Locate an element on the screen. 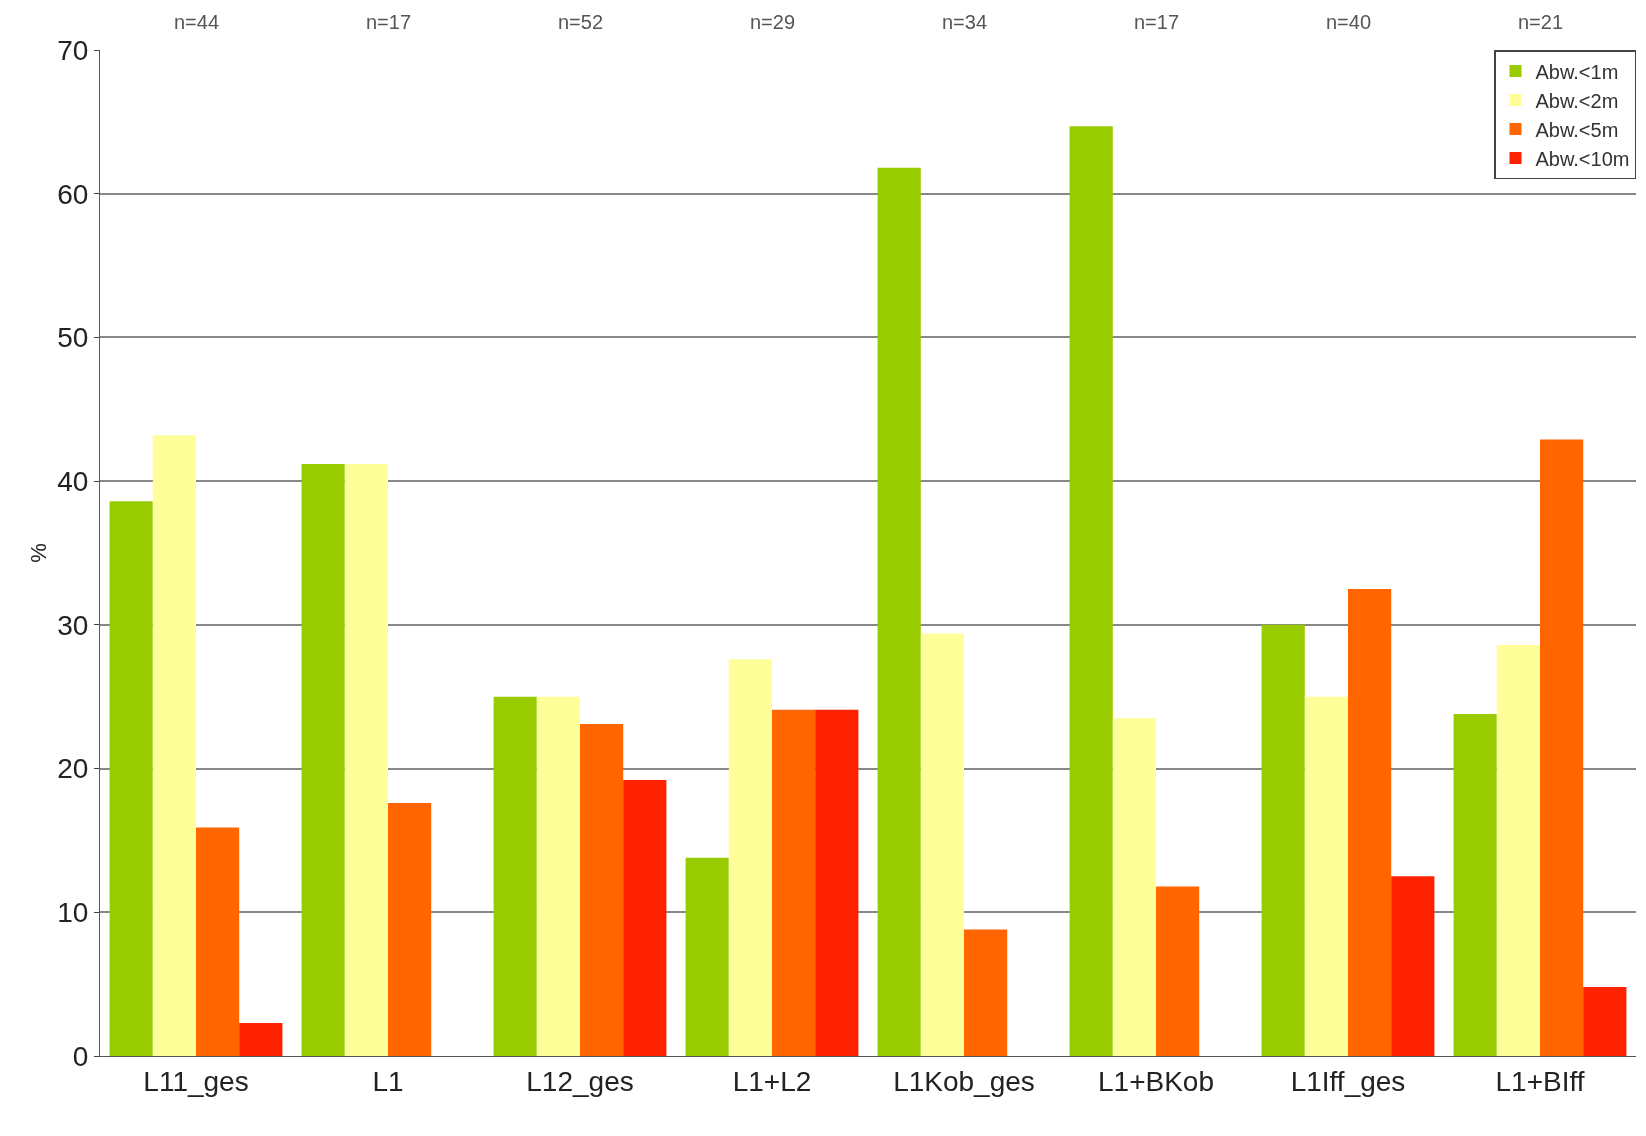 This screenshot has width=1646, height=1136. text: n=40 is located at coordinates (1349, 22).